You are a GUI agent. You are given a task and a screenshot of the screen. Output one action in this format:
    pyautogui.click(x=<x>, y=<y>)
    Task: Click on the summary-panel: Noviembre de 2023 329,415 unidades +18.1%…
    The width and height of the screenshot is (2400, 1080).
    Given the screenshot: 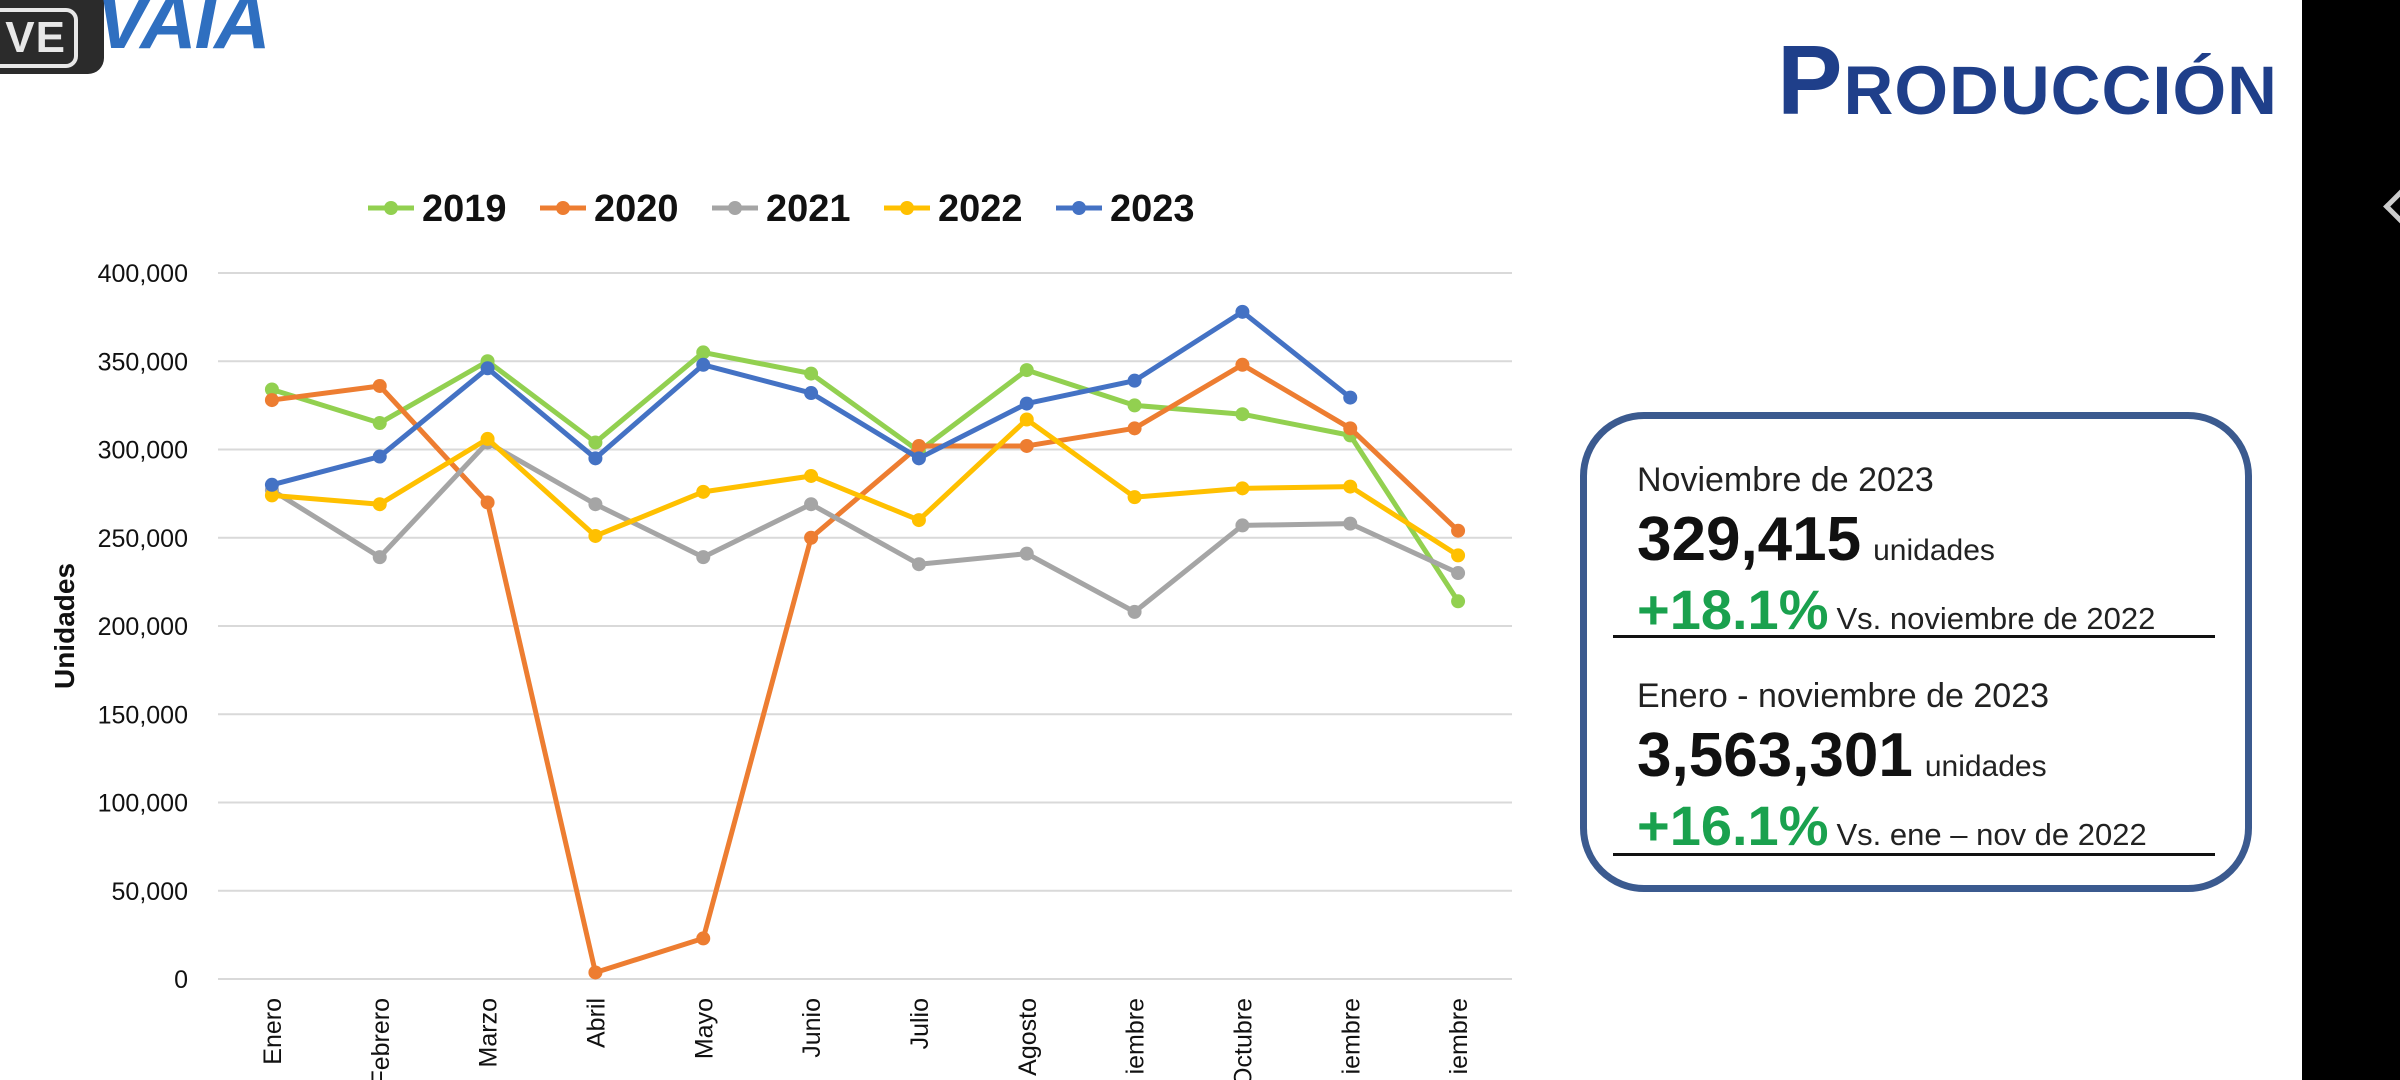 What is the action you would take?
    pyautogui.click(x=1916, y=652)
    